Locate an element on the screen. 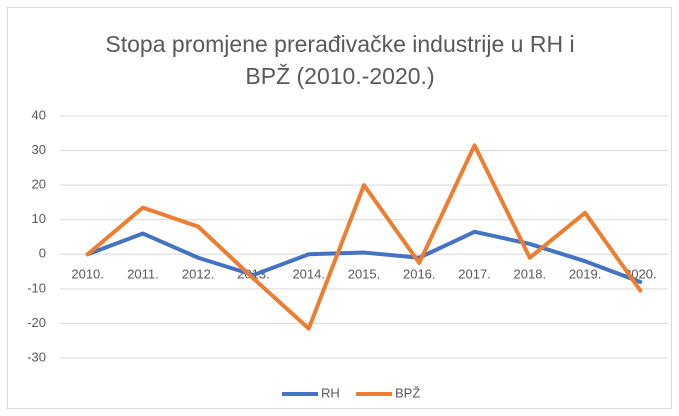 The width and height of the screenshot is (679, 416). x-tick-label: 2014. is located at coordinates (308, 274).